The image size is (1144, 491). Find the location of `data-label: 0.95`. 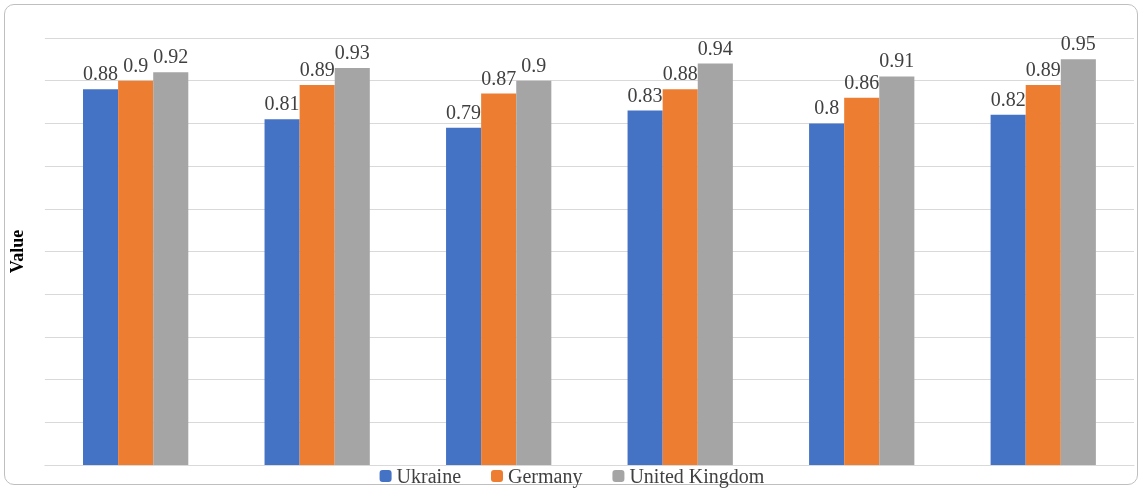

data-label: 0.95 is located at coordinates (1078, 43).